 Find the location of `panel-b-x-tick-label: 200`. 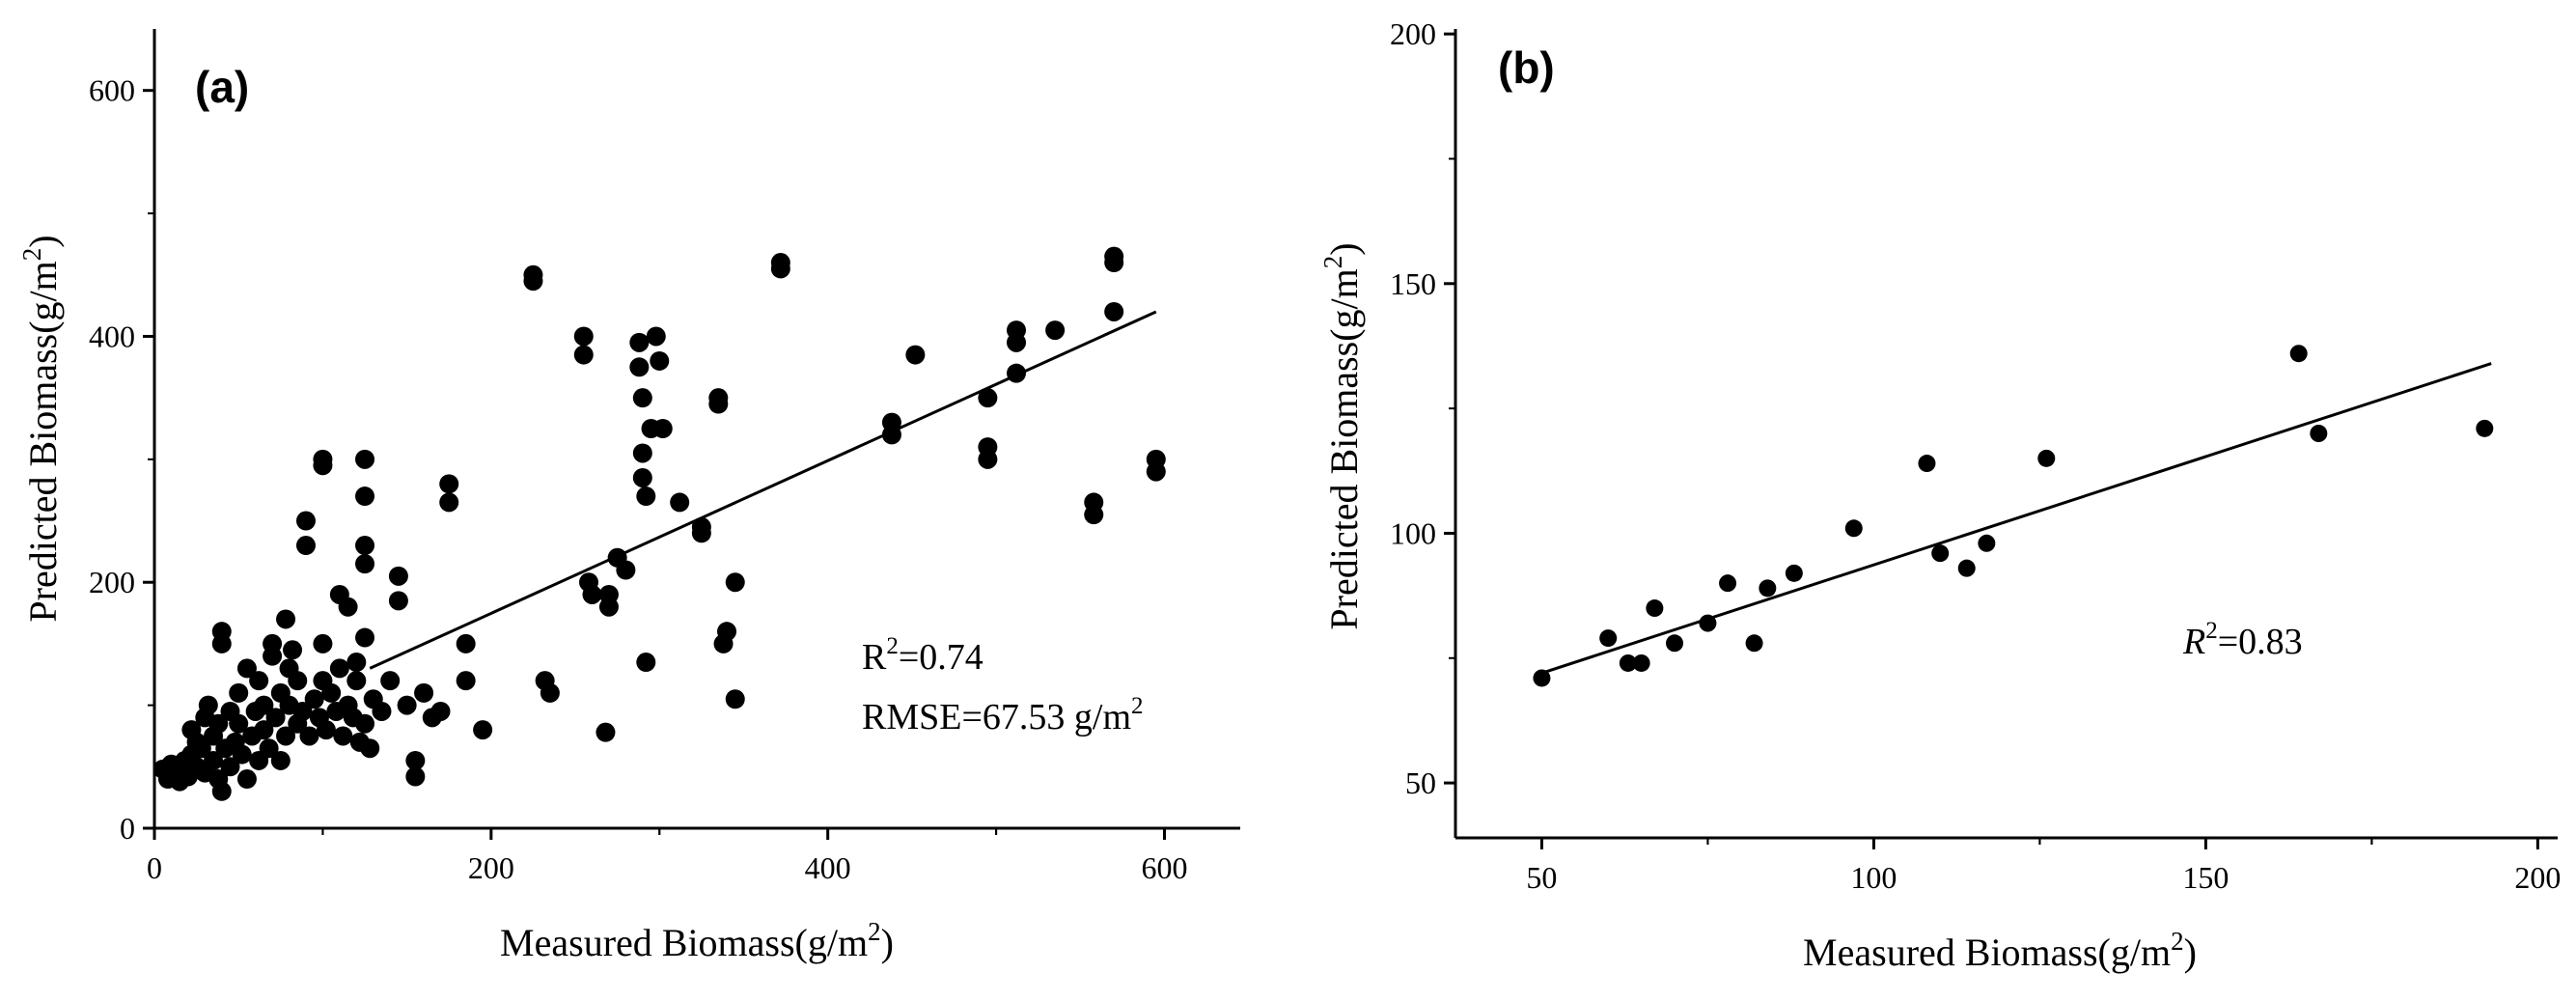

panel-b-x-tick-label: 200 is located at coordinates (2537, 877).